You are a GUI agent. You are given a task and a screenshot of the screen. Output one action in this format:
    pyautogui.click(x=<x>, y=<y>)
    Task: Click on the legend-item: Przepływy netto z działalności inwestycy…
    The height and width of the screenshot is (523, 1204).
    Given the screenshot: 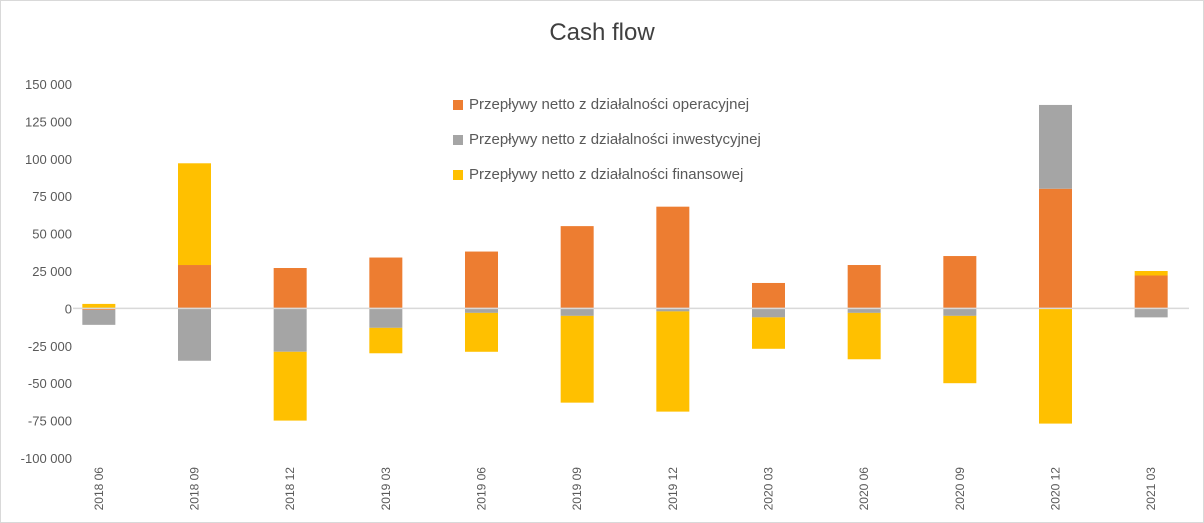 What is the action you would take?
    pyautogui.click(x=607, y=139)
    